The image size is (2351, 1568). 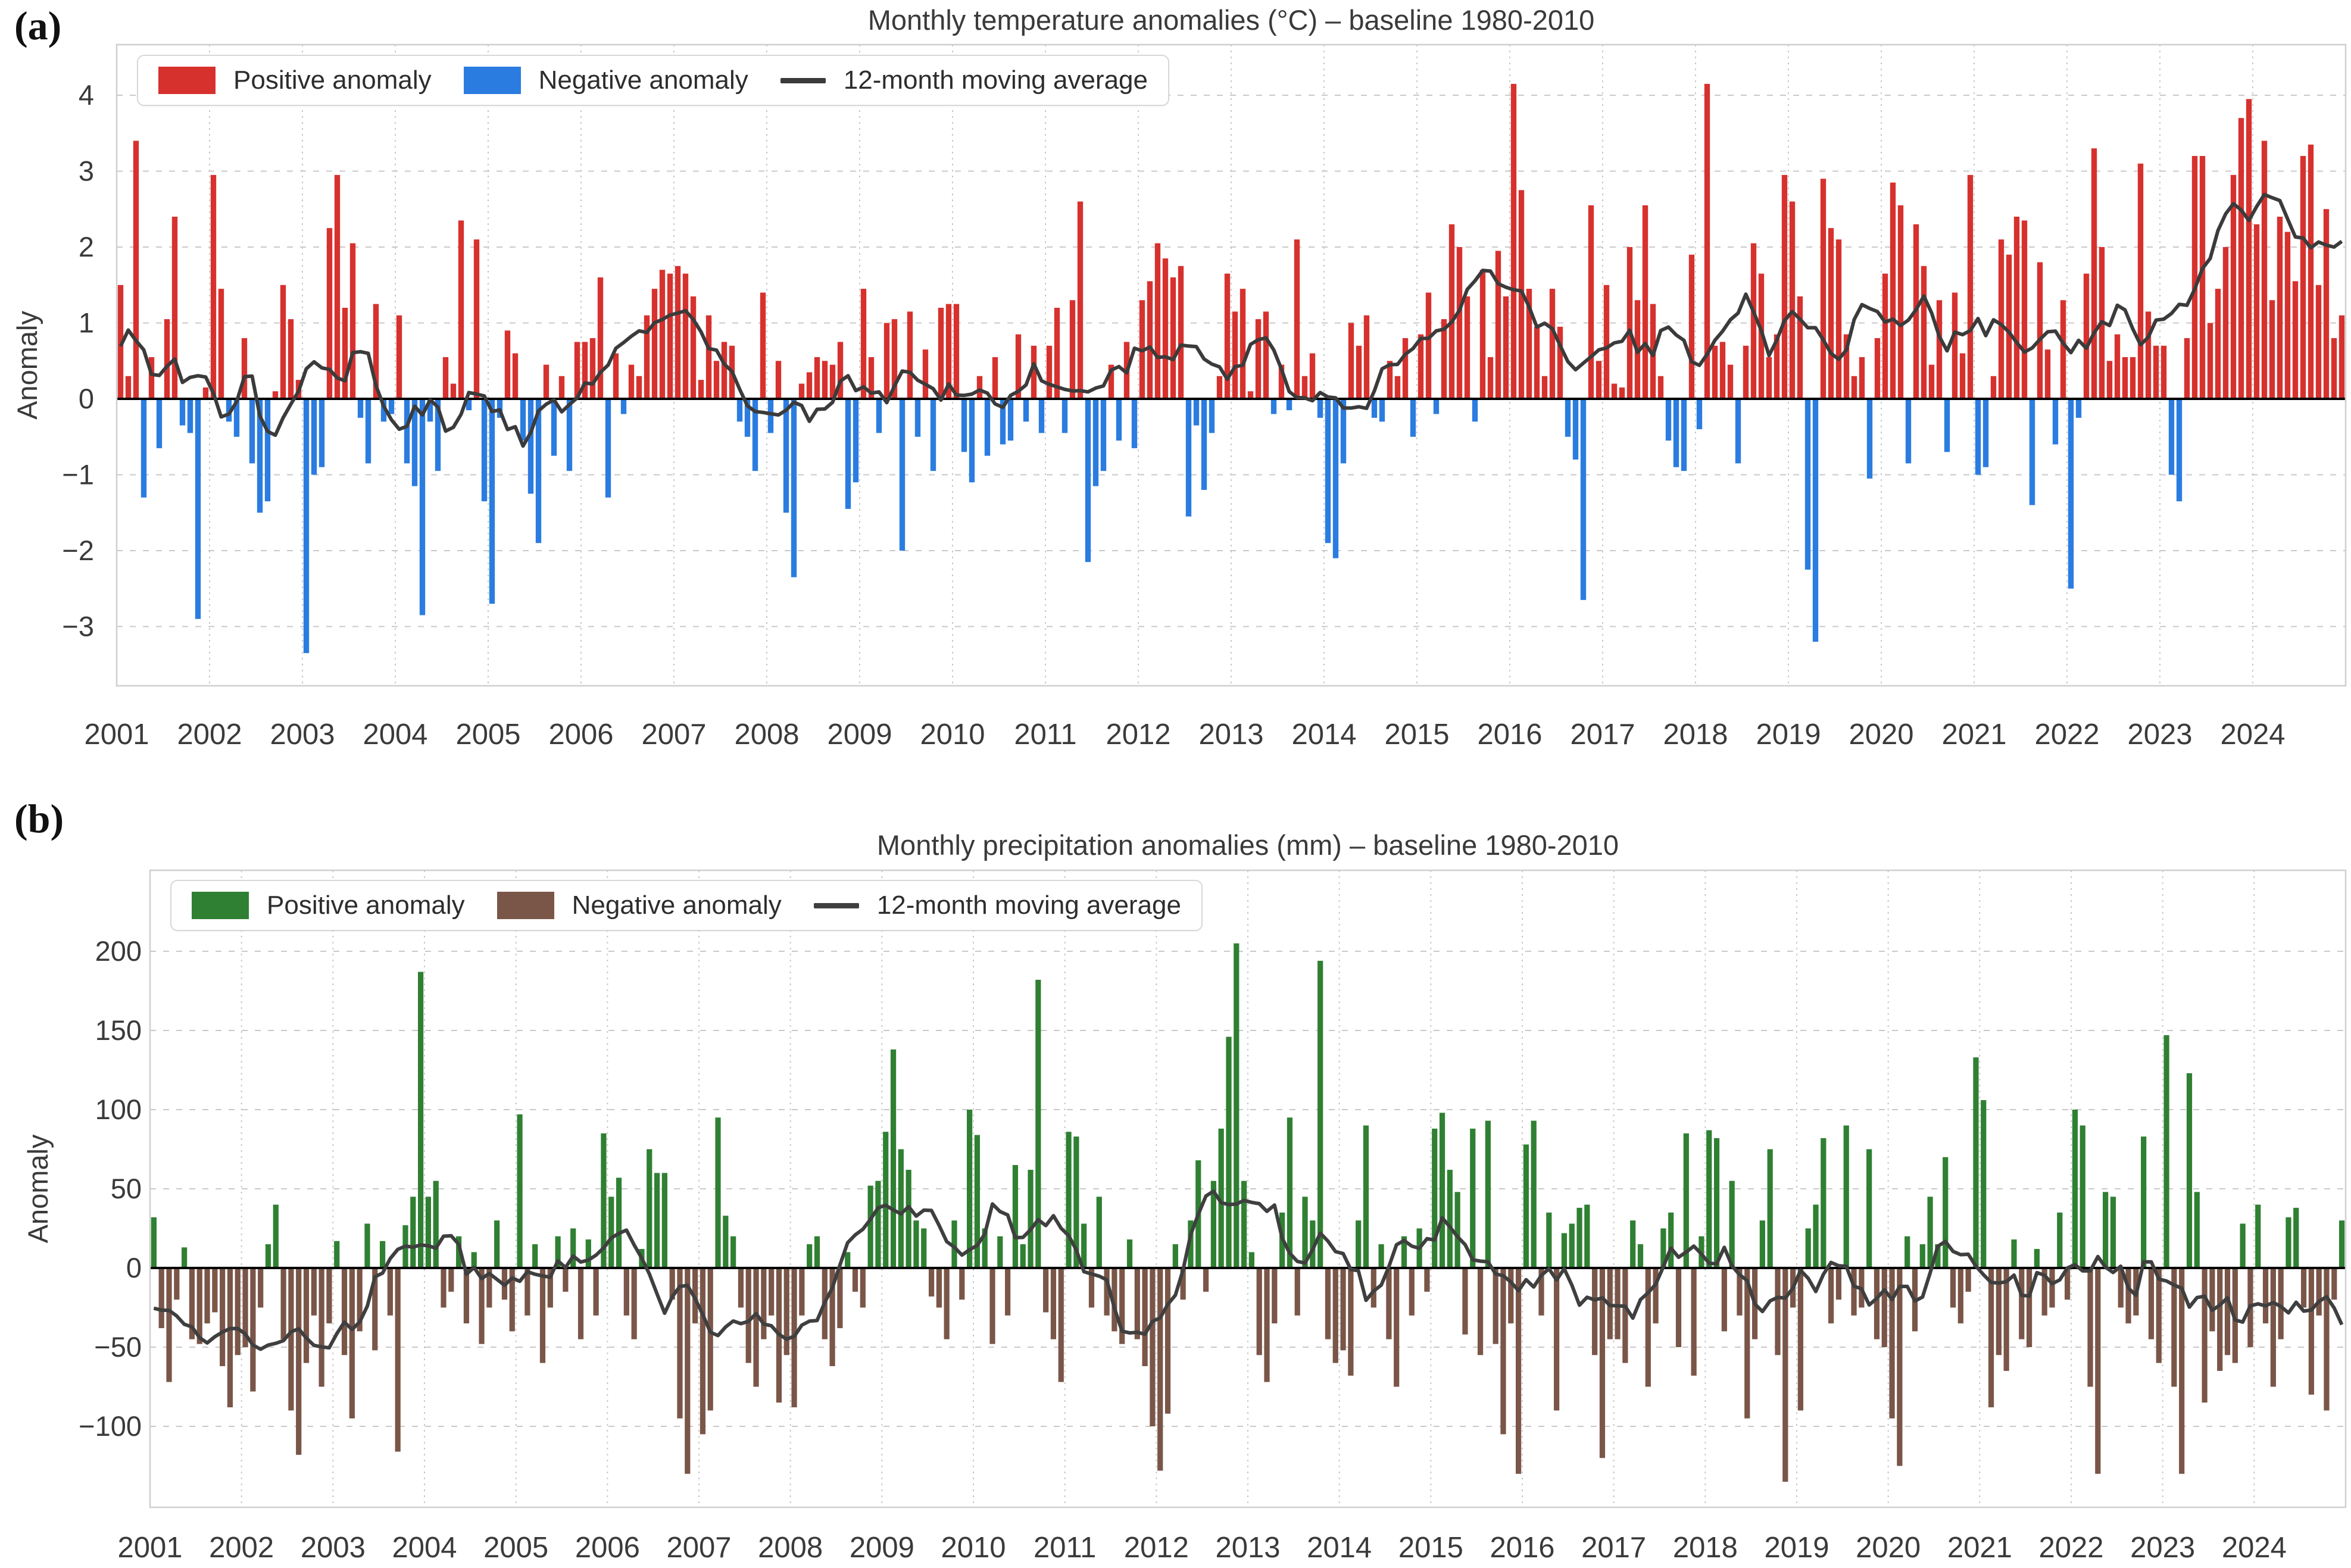 I want to click on x-tick-label: 2011, so click(x=1065, y=1548).